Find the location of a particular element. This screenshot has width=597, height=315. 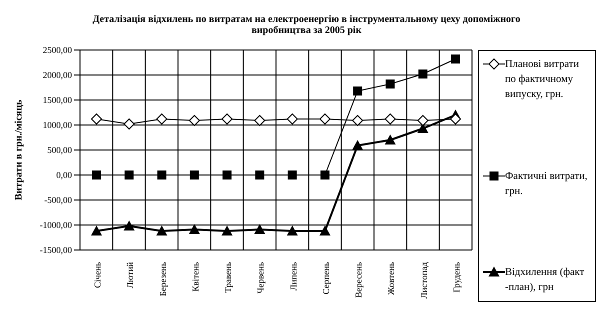

x-tick-label: Березень is located at coordinates (163, 279).